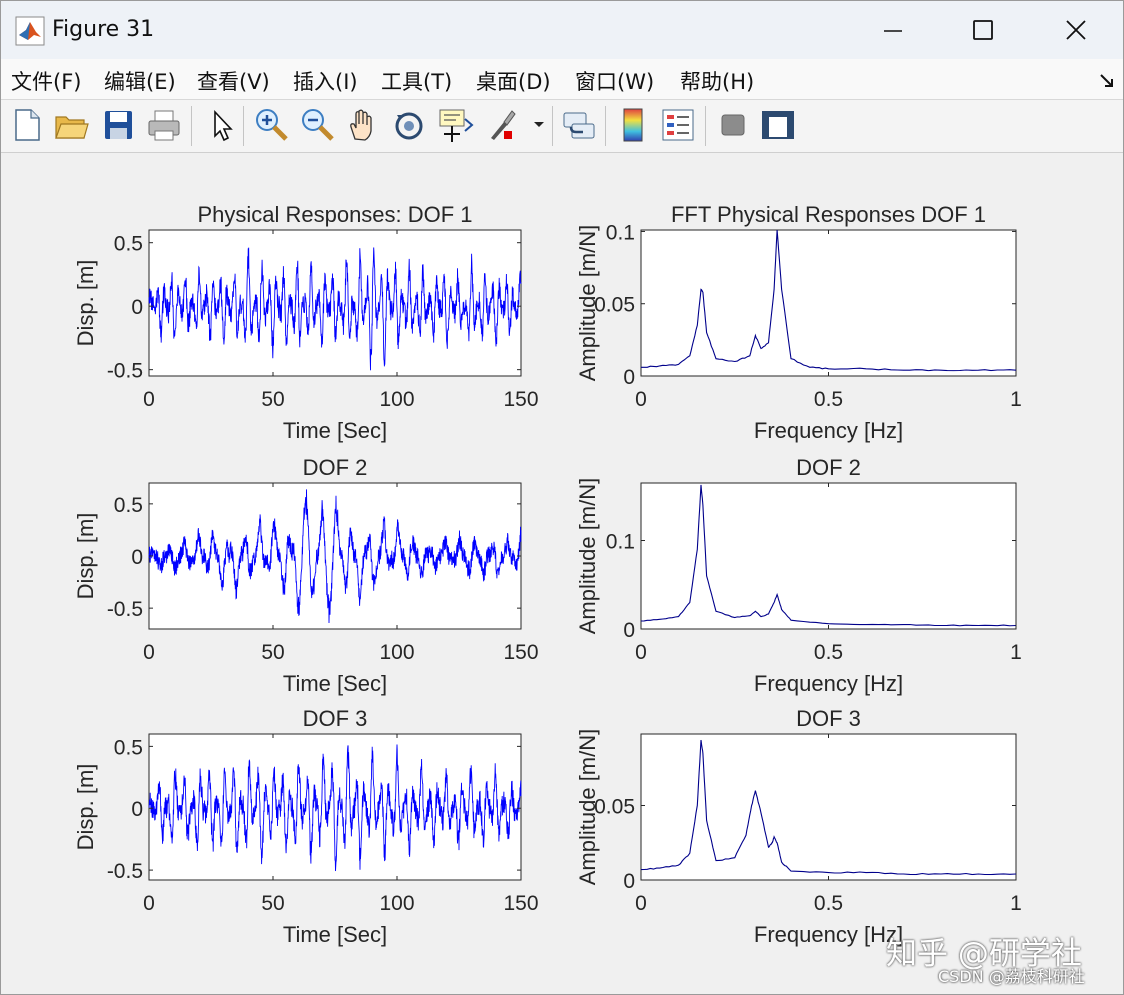 This screenshot has width=1124, height=995. What do you see at coordinates (633, 125) in the screenshot?
I see `colorbar-icon` at bounding box center [633, 125].